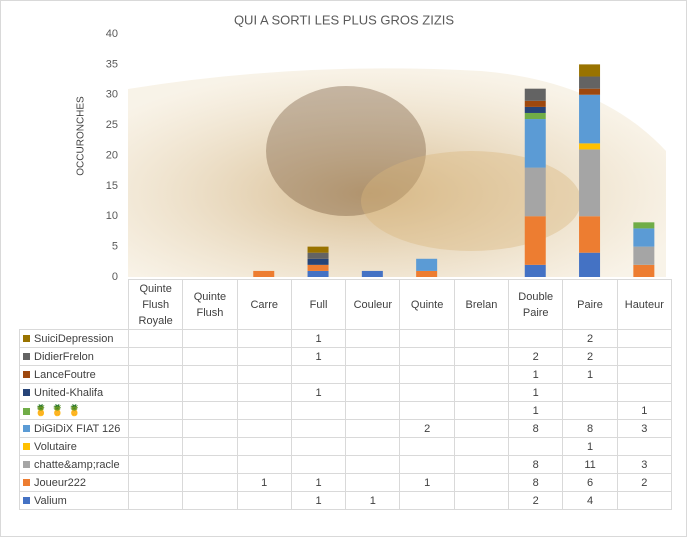  I want to click on category-label: Couleur, so click(373, 304).